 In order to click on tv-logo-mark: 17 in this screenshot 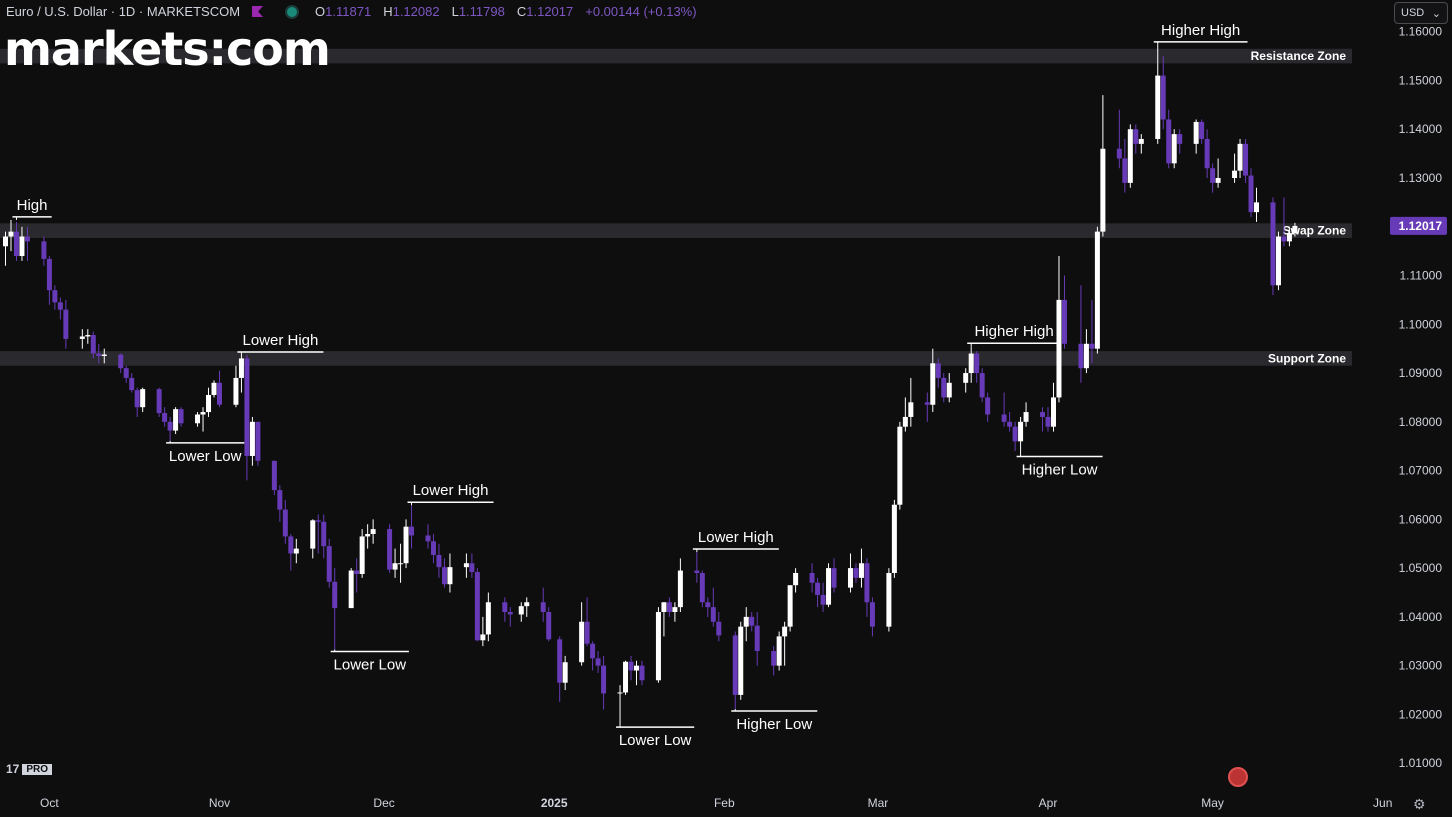, I will do `click(13, 769)`.